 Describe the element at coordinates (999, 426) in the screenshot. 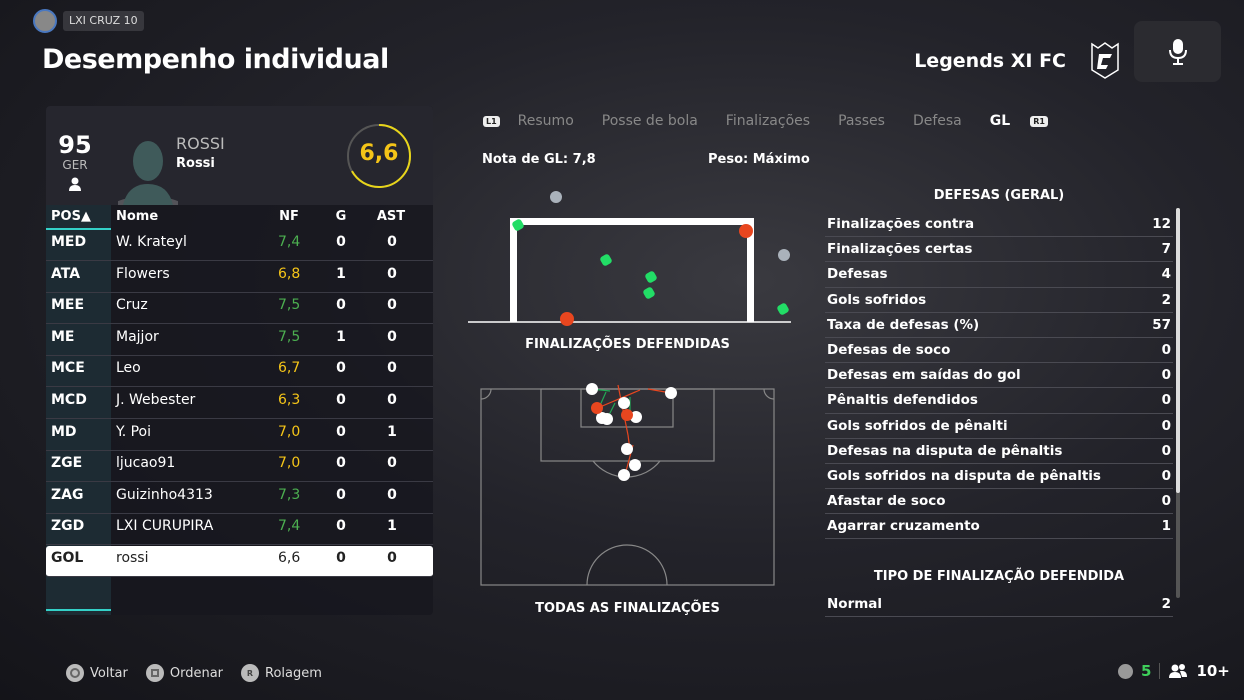

I see `stat-row: Gols sofridos de pênalti 0` at that location.